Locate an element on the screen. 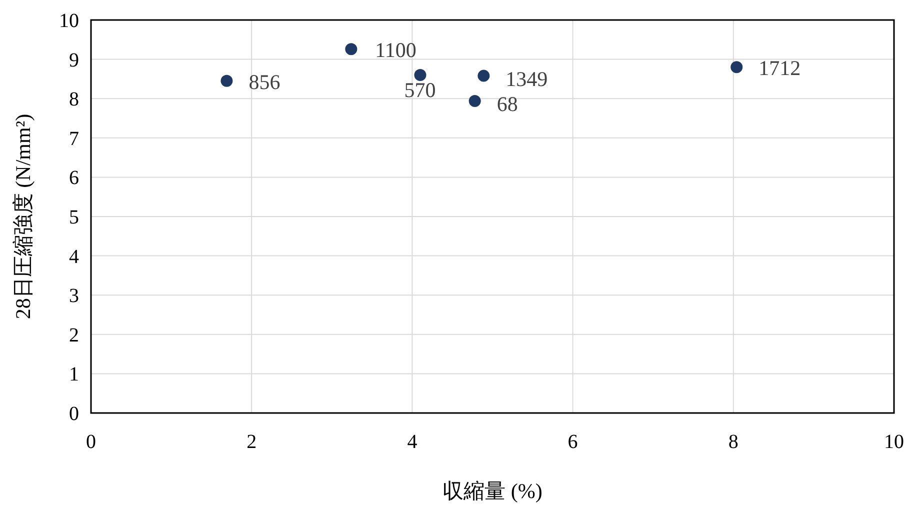 Image resolution: width=912 pixels, height=506 pixels. y-tick-label: 8 is located at coordinates (74, 99).